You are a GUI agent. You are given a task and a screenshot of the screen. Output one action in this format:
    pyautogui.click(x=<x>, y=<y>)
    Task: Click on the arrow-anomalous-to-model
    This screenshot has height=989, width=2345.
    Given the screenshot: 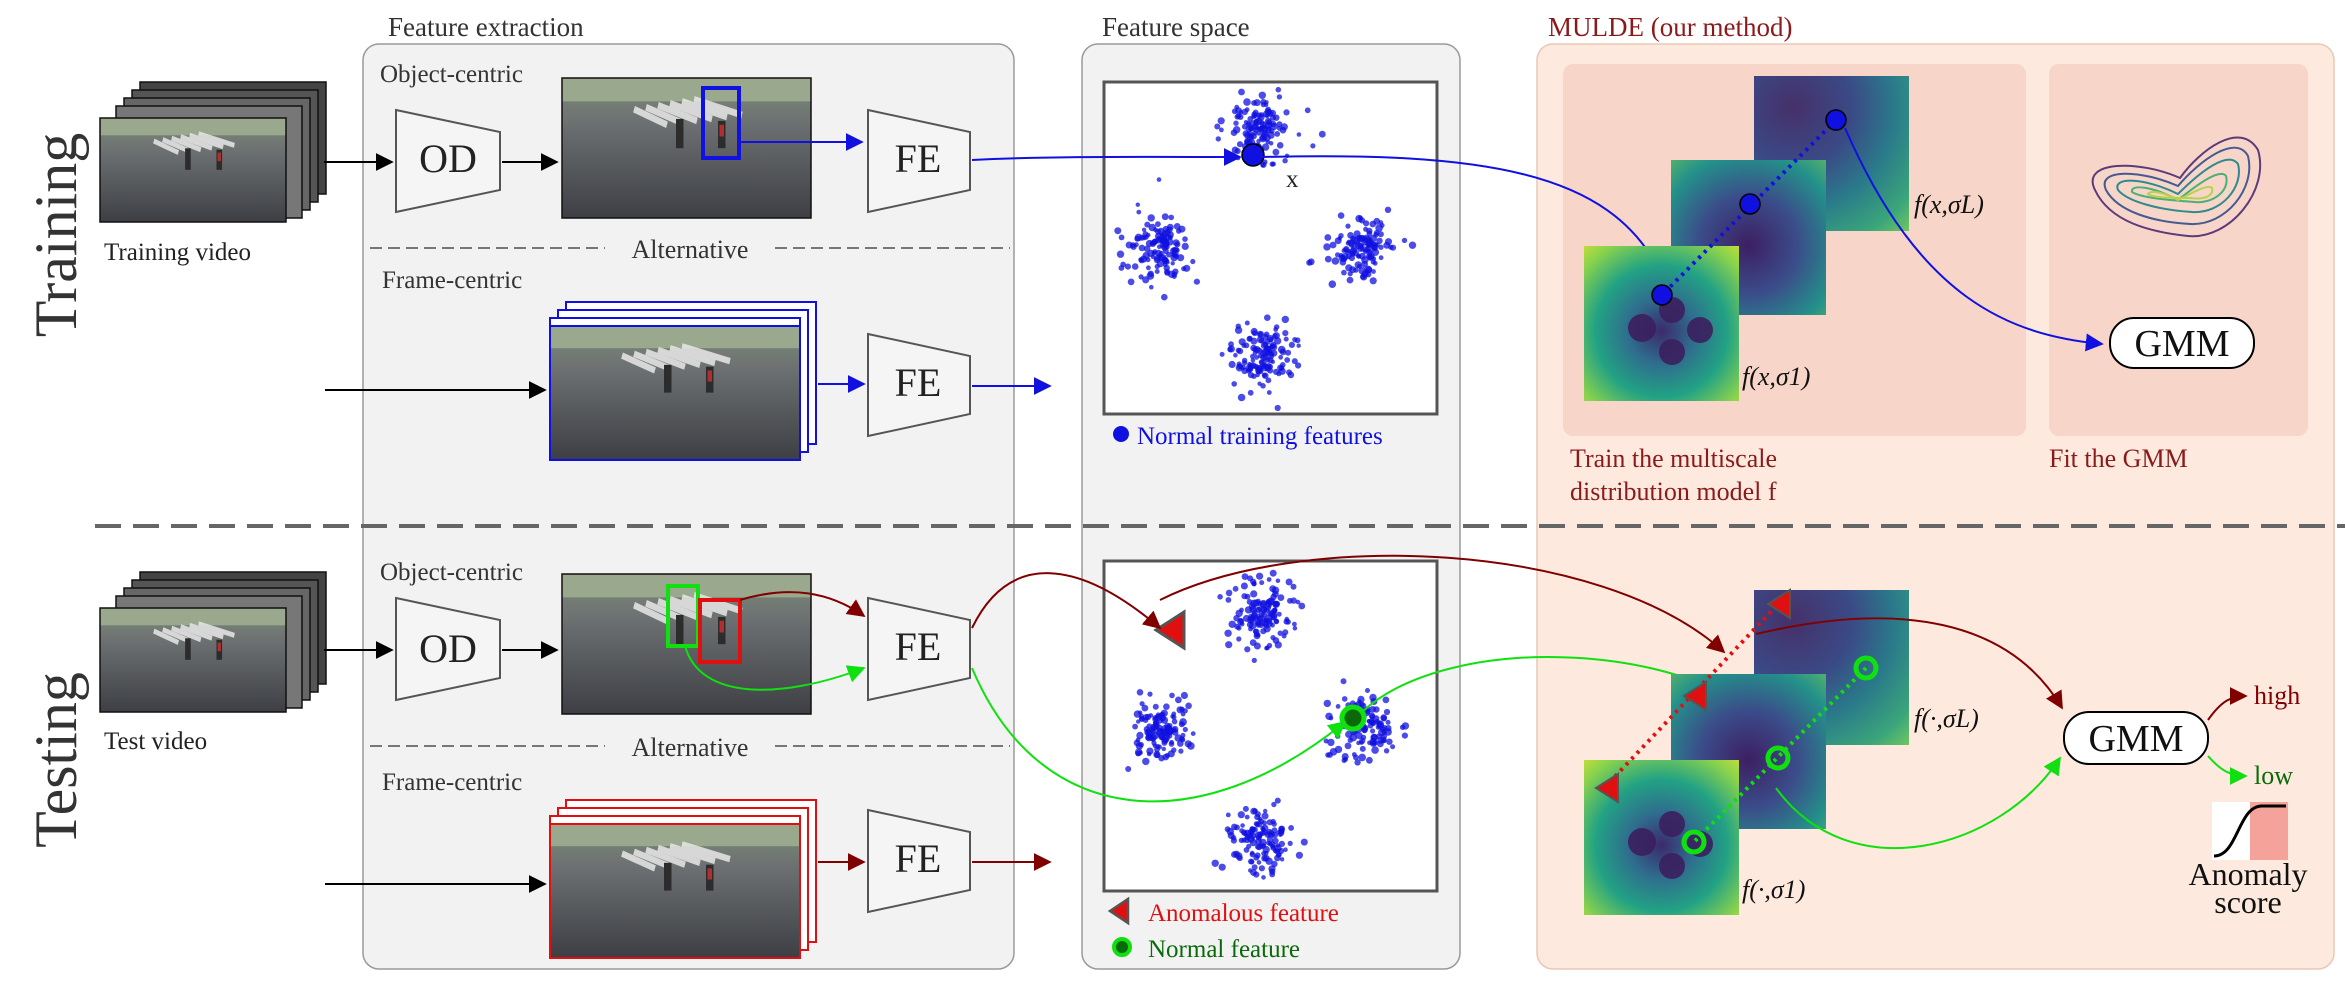 What is the action you would take?
    pyautogui.click(x=1442, y=604)
    